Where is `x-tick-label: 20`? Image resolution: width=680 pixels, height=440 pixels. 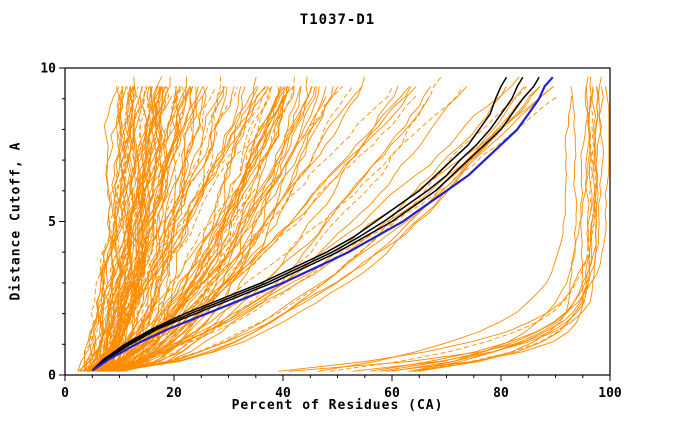
x-tick-label: 20 is located at coordinates (174, 393).